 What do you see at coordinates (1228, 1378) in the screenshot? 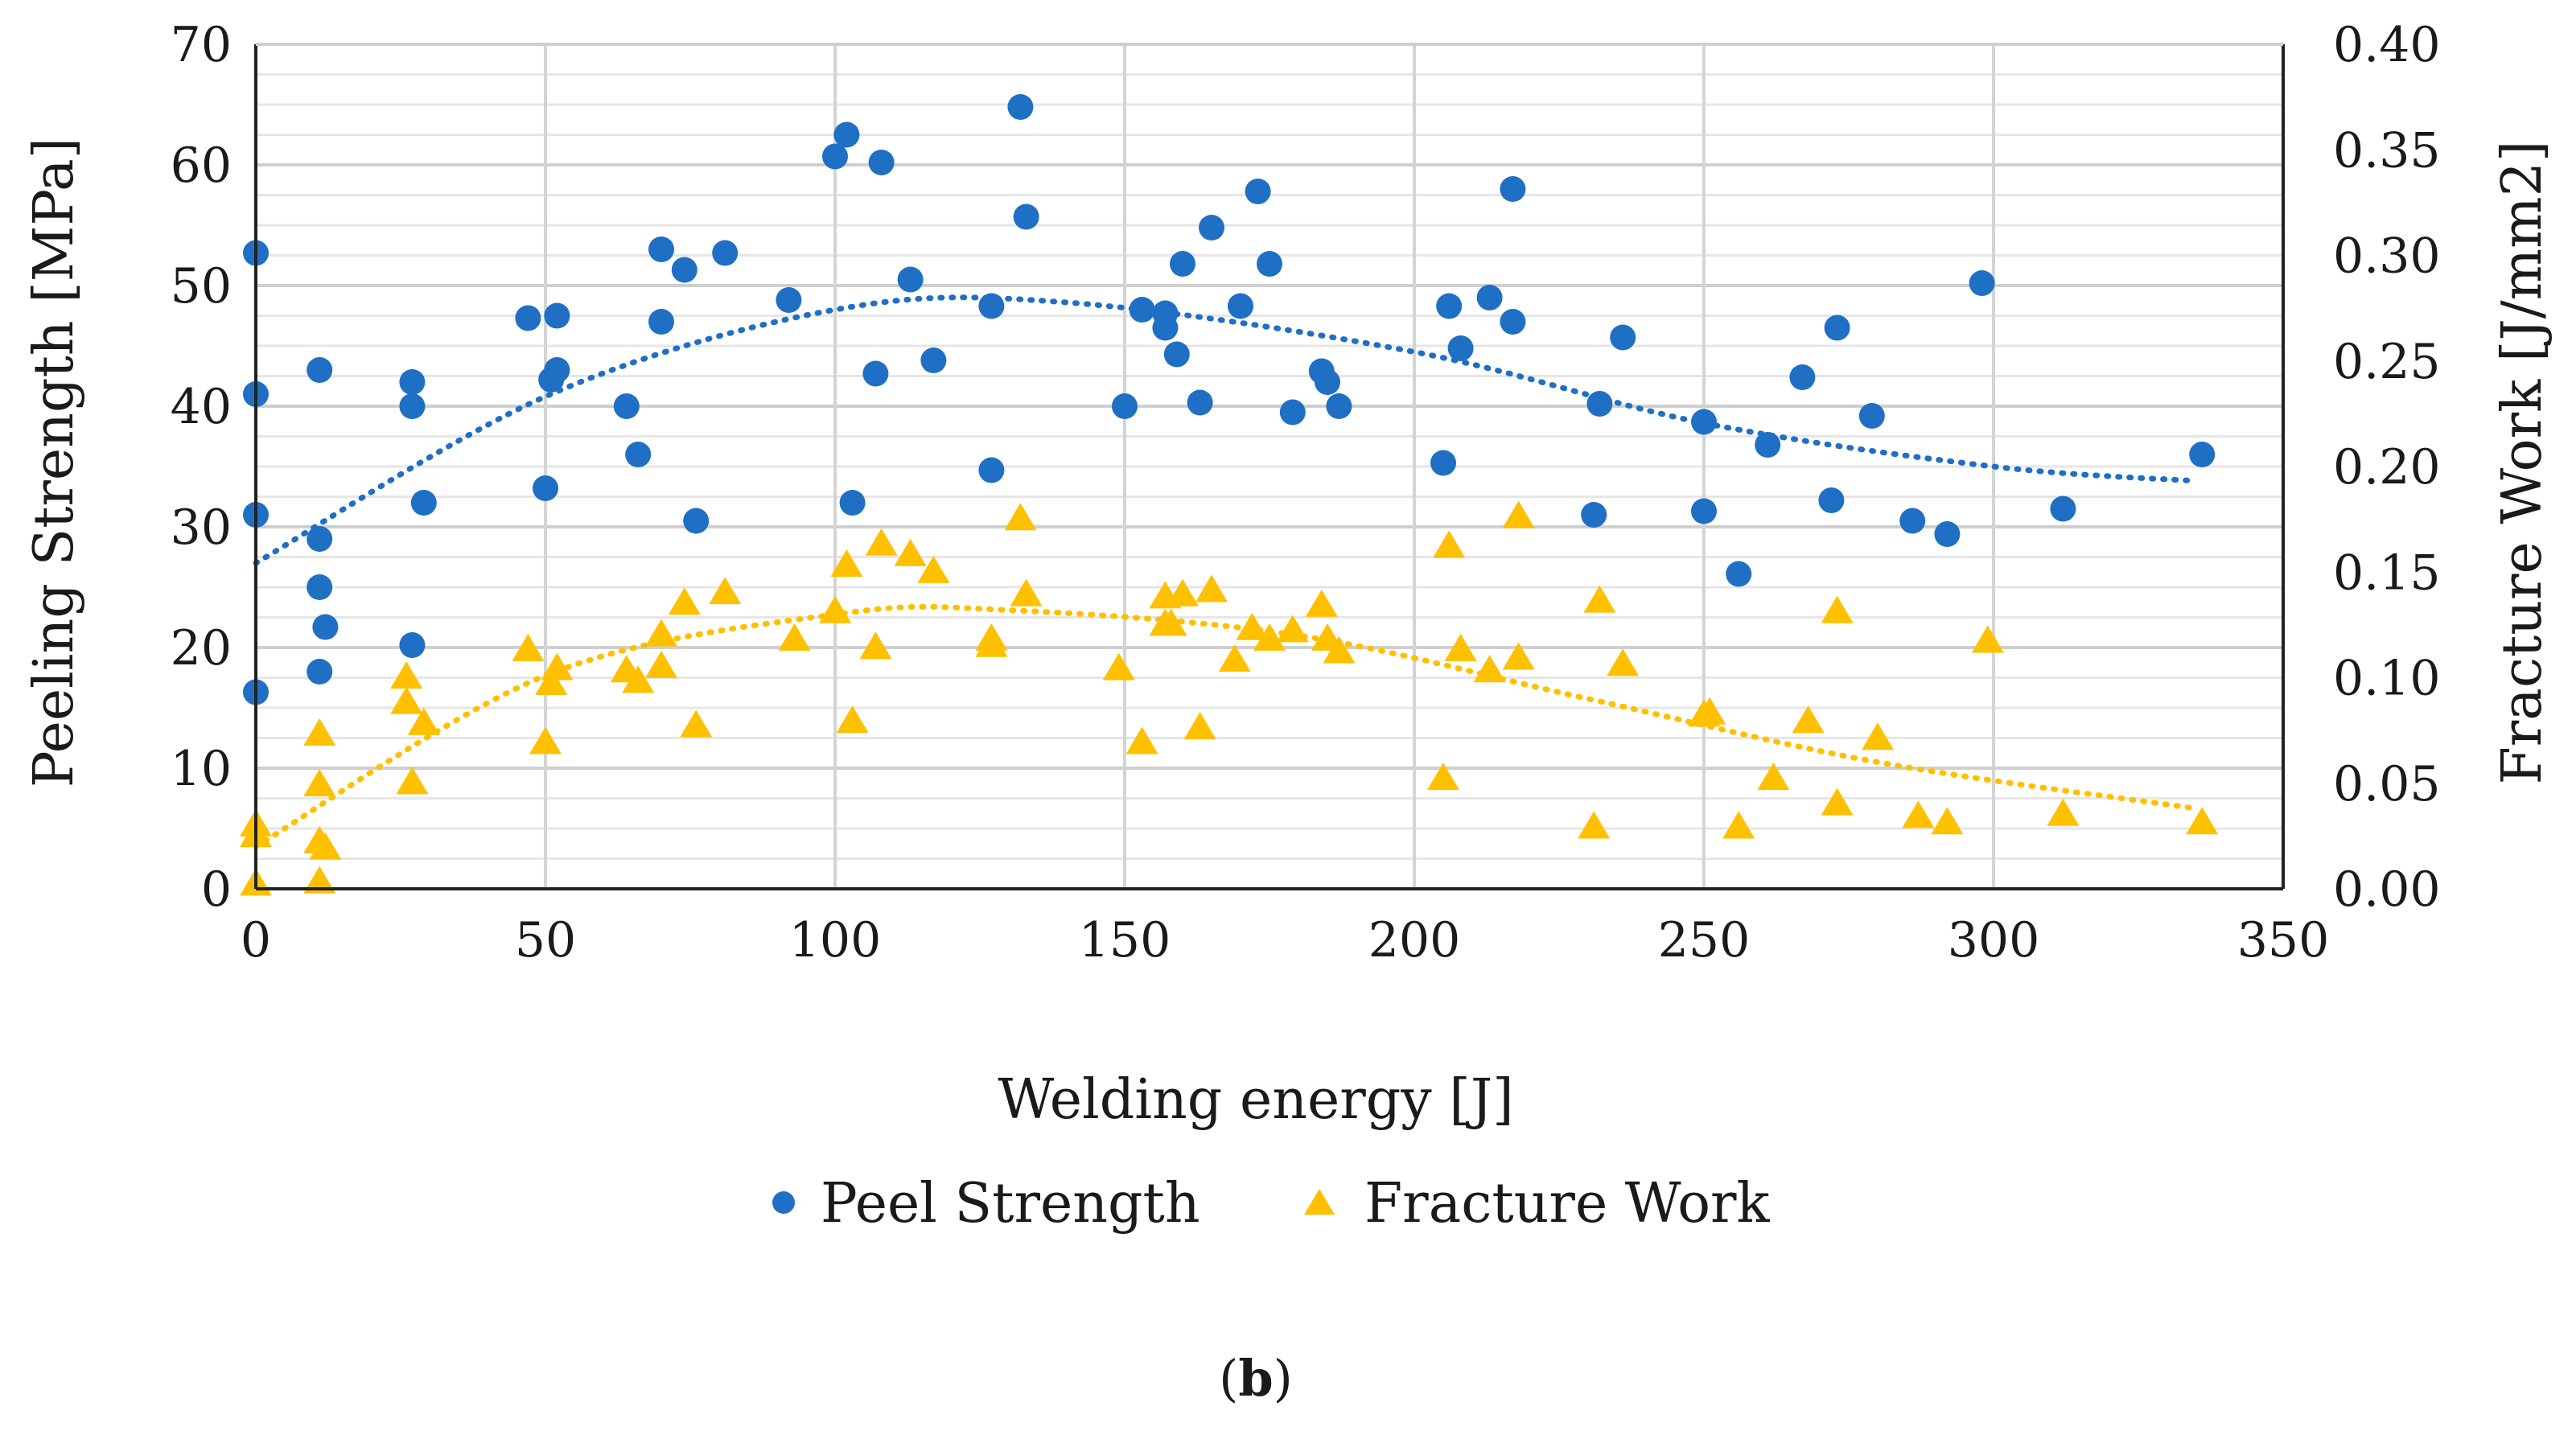
I see `caption-open-paren: (` at bounding box center [1228, 1378].